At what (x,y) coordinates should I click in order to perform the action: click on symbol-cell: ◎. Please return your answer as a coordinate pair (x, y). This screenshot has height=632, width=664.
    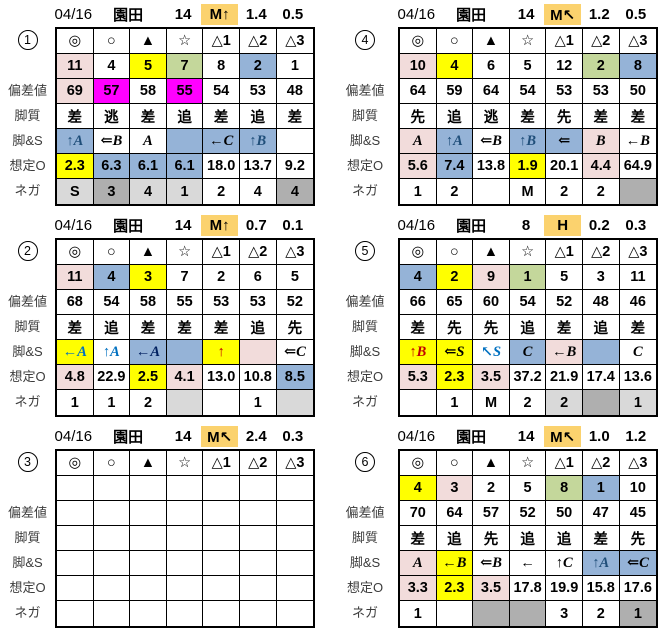
    Looking at the image, I should click on (418, 252).